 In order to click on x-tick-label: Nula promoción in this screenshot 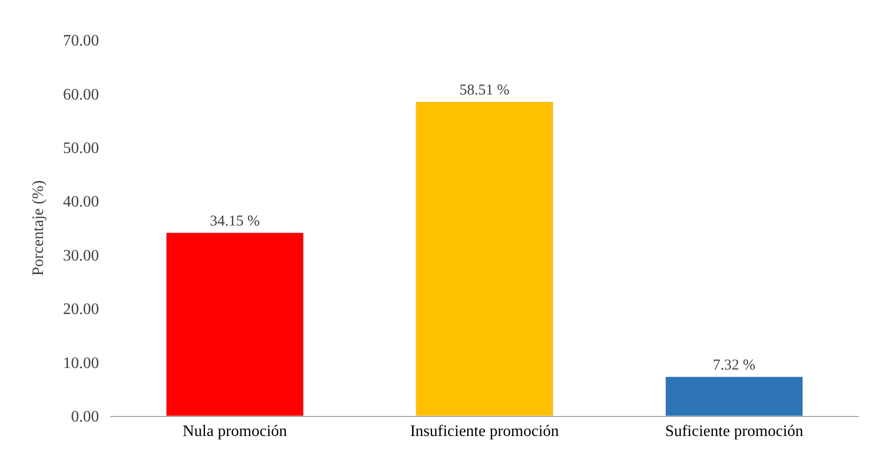, I will do `click(235, 431)`.